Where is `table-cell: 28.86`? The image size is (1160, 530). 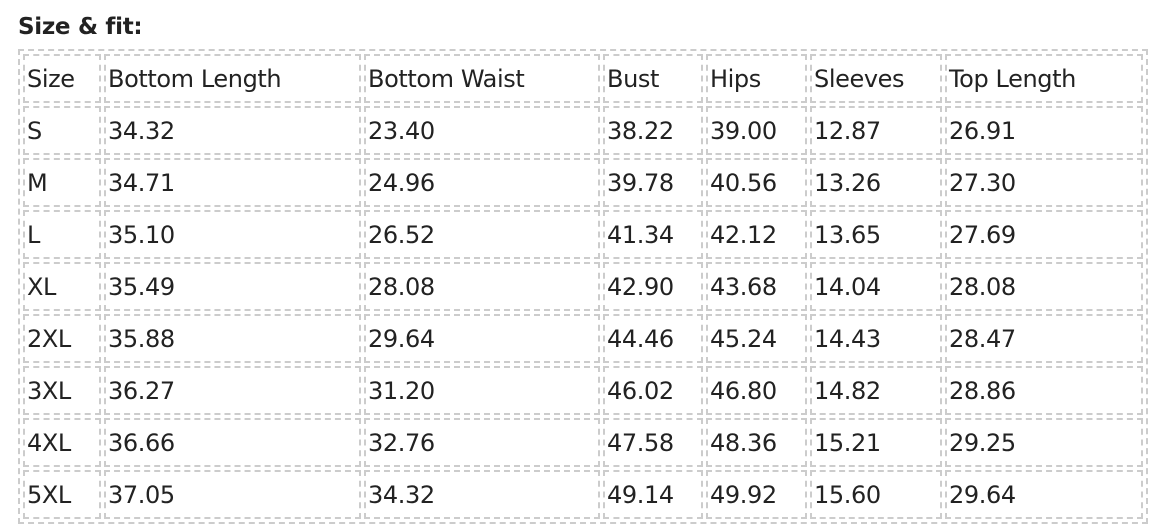 table-cell: 28.86 is located at coordinates (1044, 390).